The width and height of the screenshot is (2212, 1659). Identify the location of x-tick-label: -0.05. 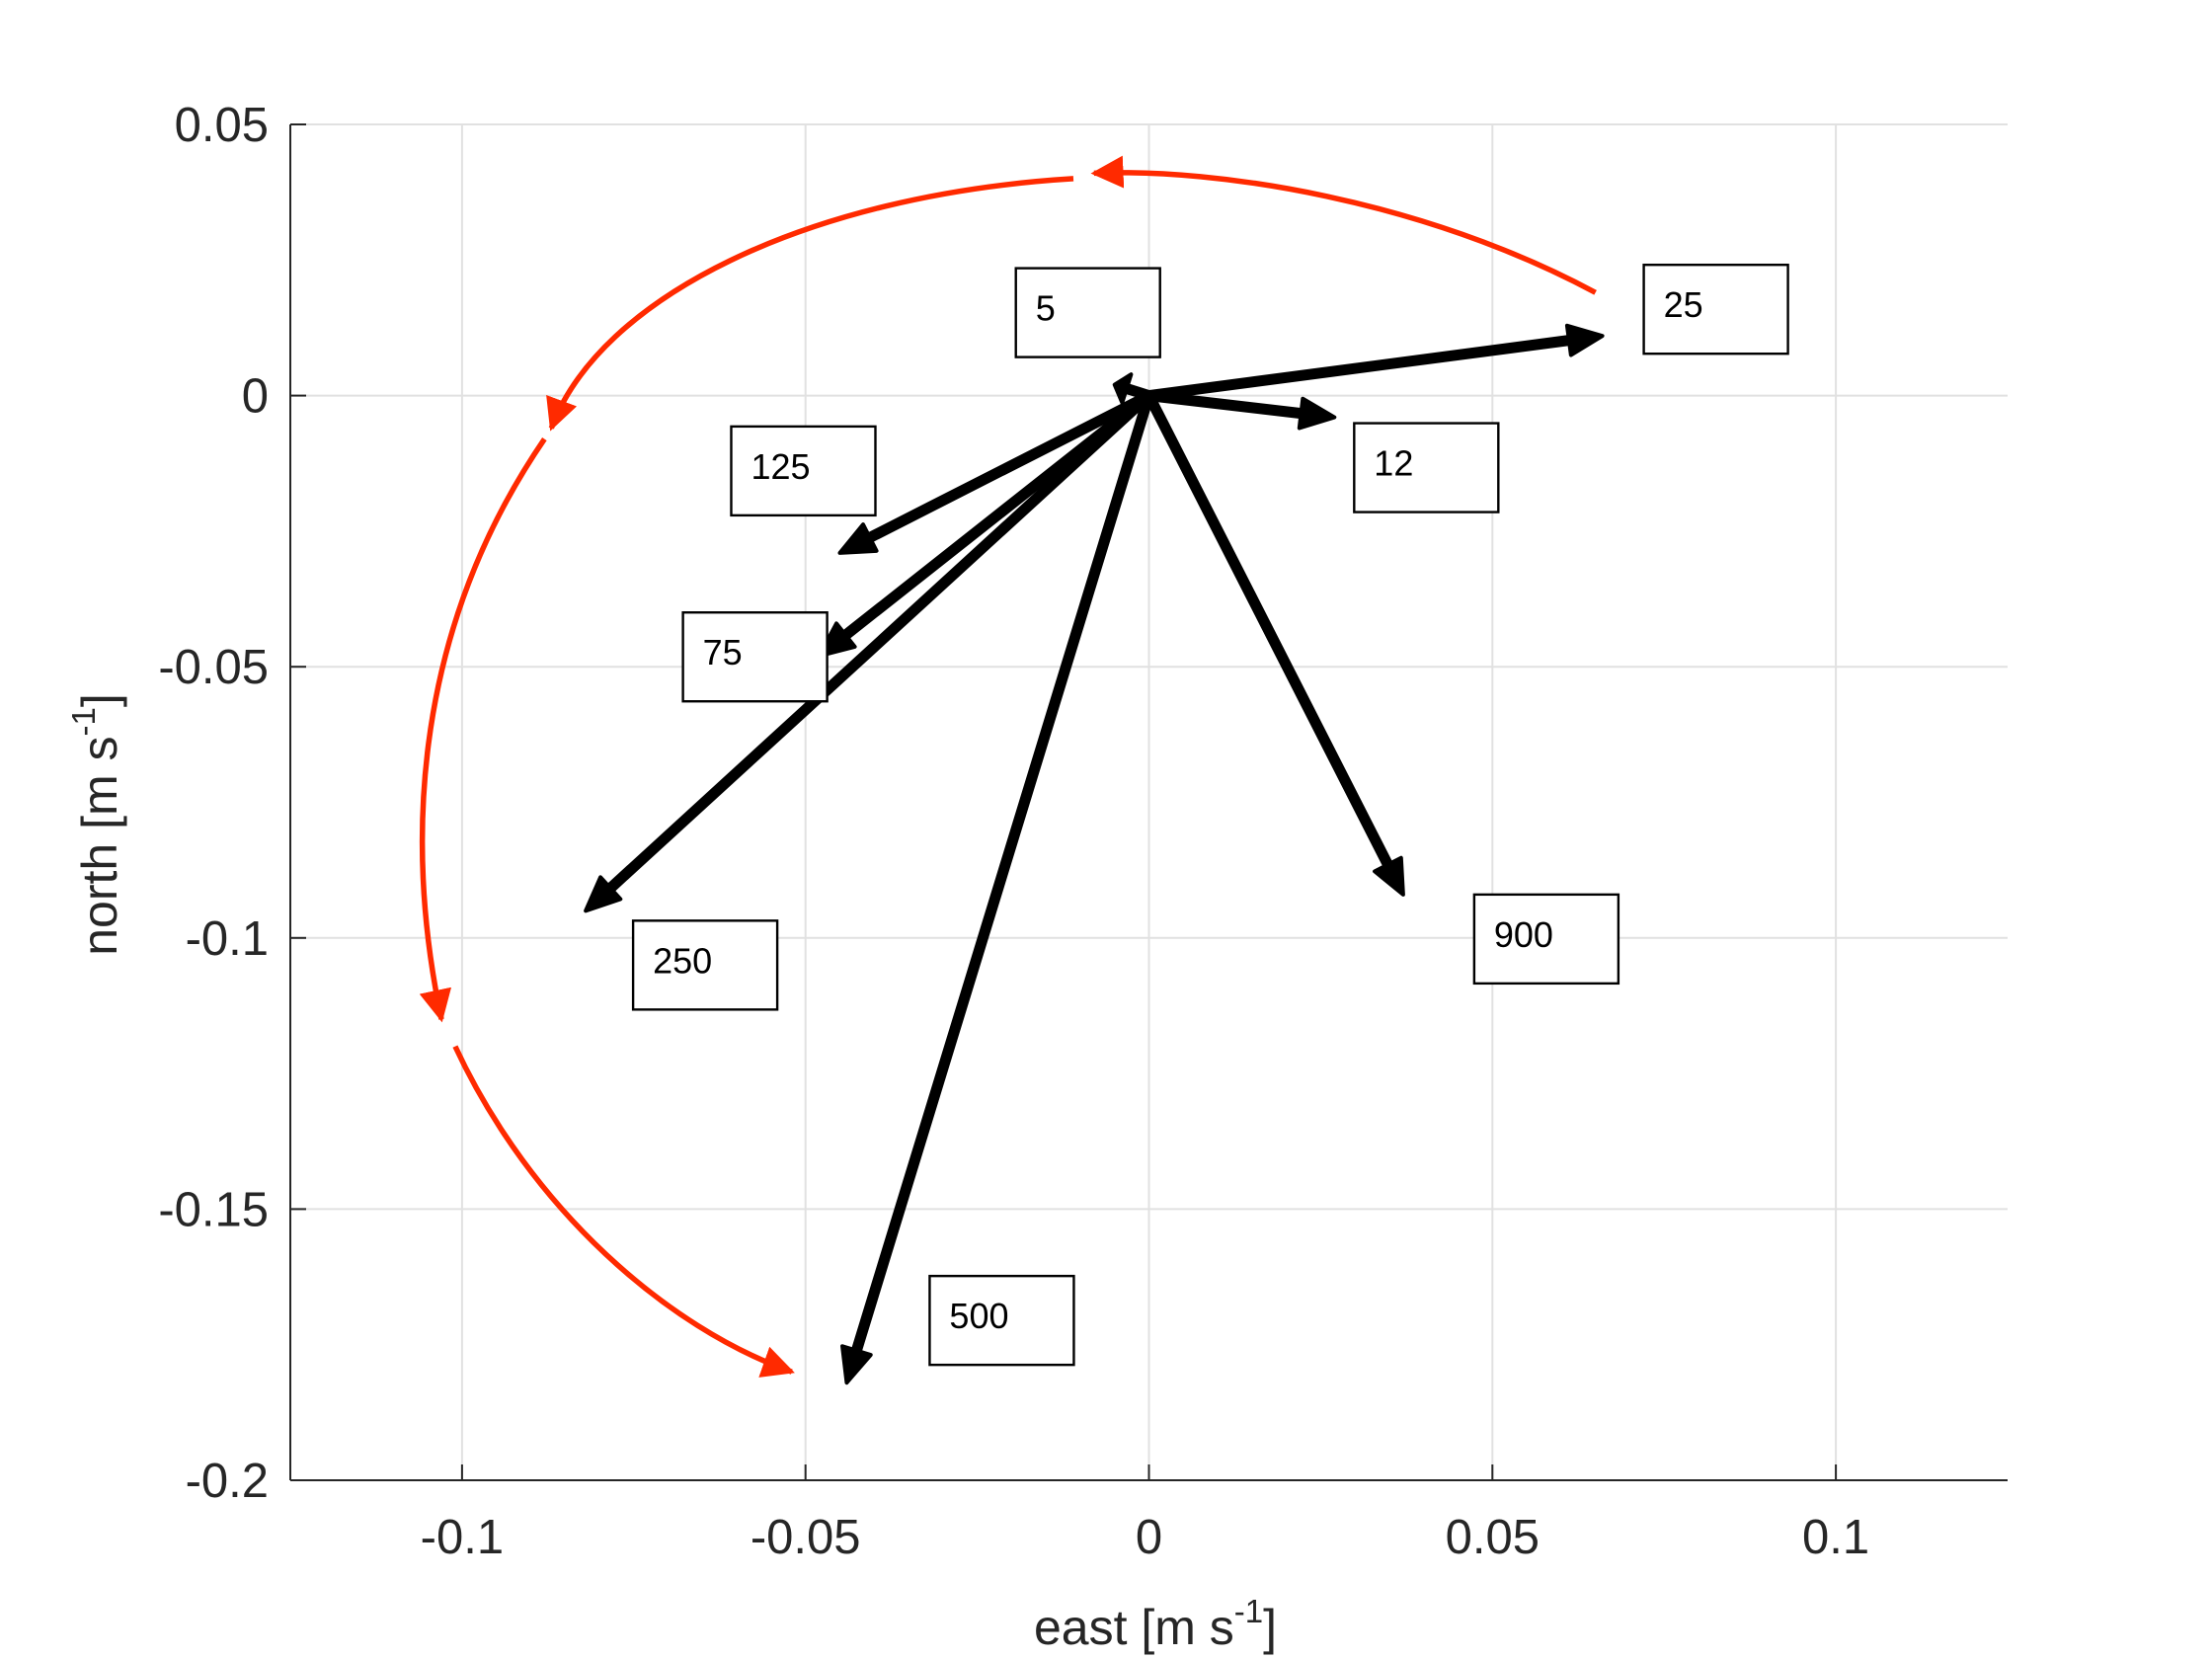
(806, 1538).